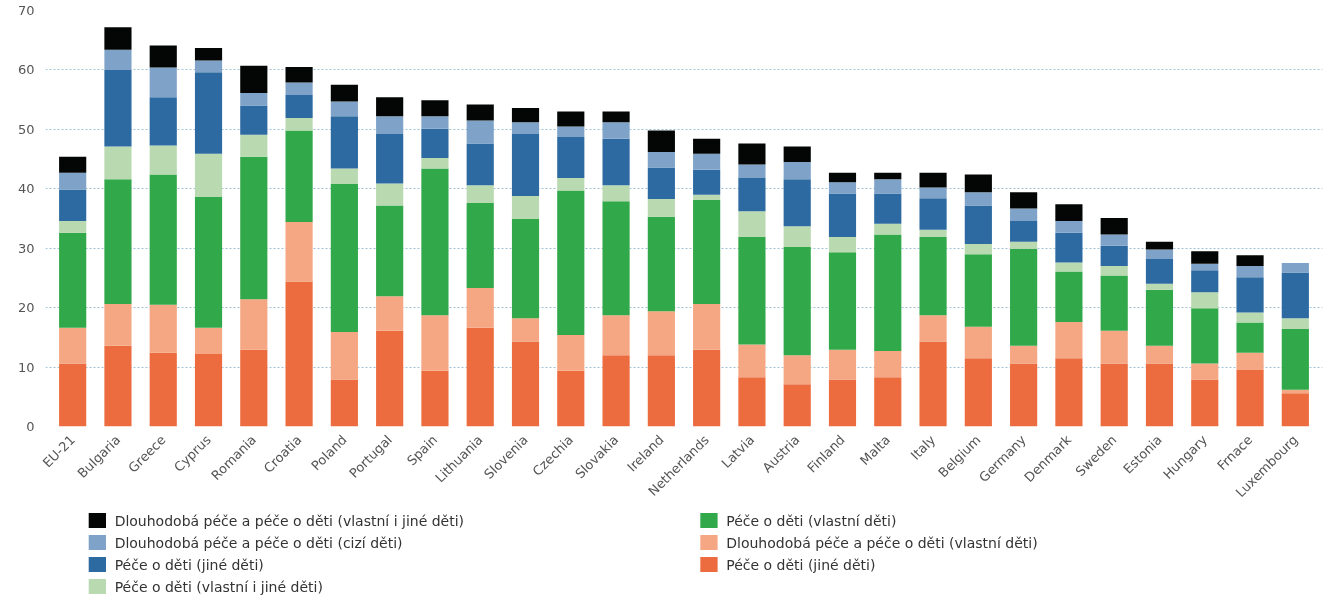 This screenshot has height=607, width=1338. What do you see at coordinates (811, 520) in the screenshot?
I see `legend-label: Péče o děti (vlastní děti)` at bounding box center [811, 520].